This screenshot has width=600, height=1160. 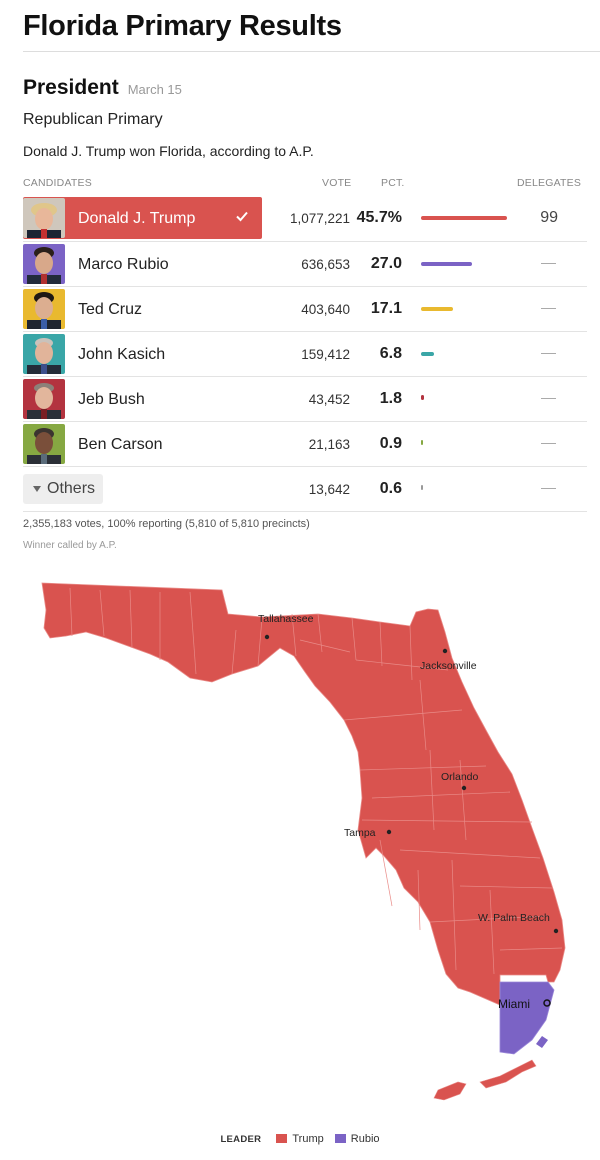 What do you see at coordinates (325, 309) in the screenshot?
I see `vote-count: 403,640` at bounding box center [325, 309].